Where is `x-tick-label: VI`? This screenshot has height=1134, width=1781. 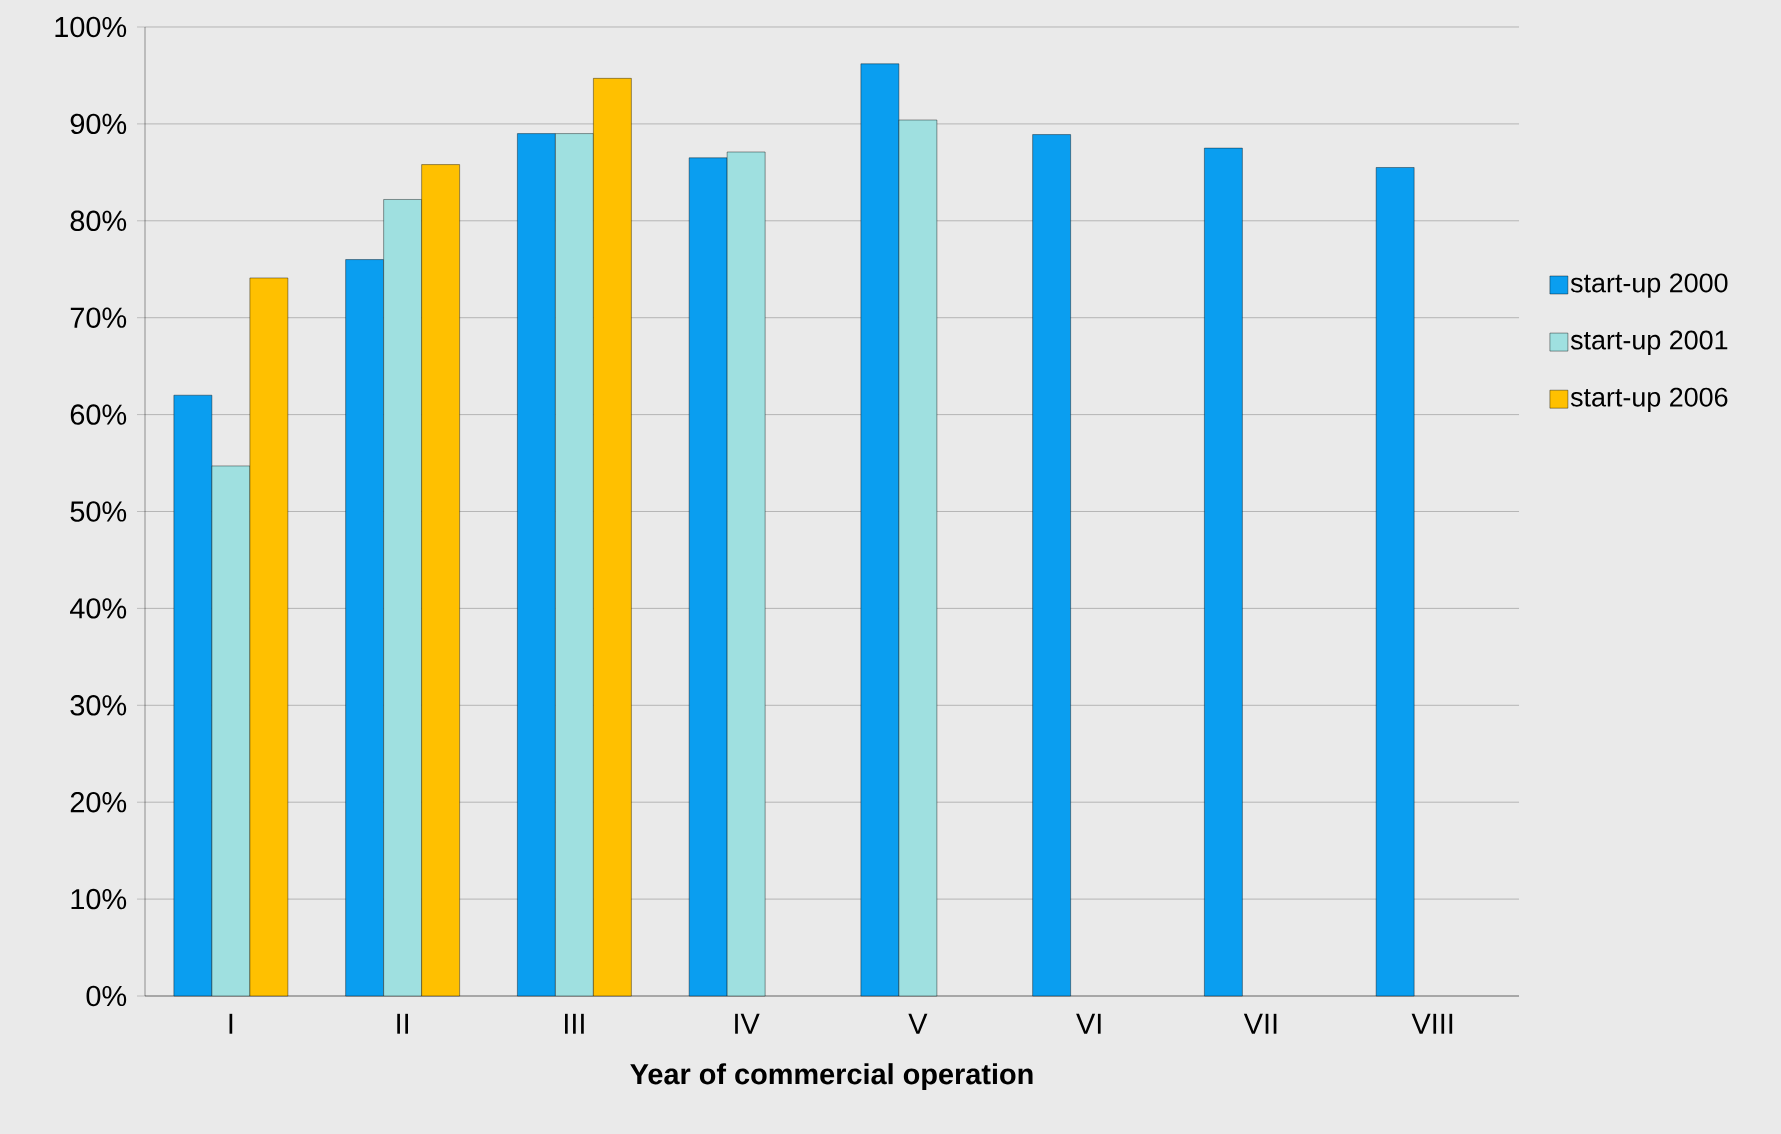
x-tick-label: VI is located at coordinates (1088, 1023).